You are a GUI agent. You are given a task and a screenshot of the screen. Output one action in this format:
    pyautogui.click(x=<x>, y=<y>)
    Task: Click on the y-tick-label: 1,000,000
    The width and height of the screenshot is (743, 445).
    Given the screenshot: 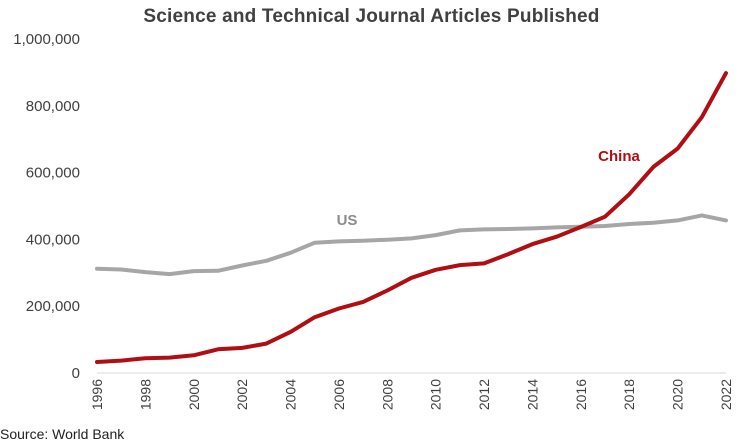 What is the action you would take?
    pyautogui.click(x=46, y=39)
    